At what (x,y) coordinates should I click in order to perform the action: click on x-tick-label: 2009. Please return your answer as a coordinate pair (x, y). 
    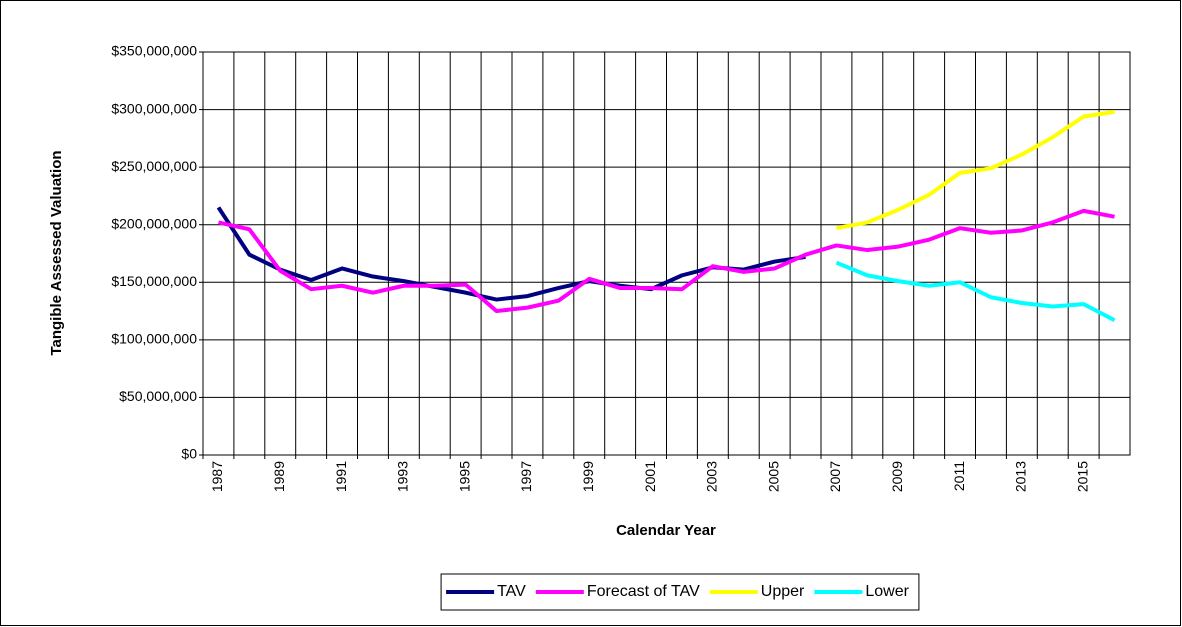
    Looking at the image, I should click on (897, 476).